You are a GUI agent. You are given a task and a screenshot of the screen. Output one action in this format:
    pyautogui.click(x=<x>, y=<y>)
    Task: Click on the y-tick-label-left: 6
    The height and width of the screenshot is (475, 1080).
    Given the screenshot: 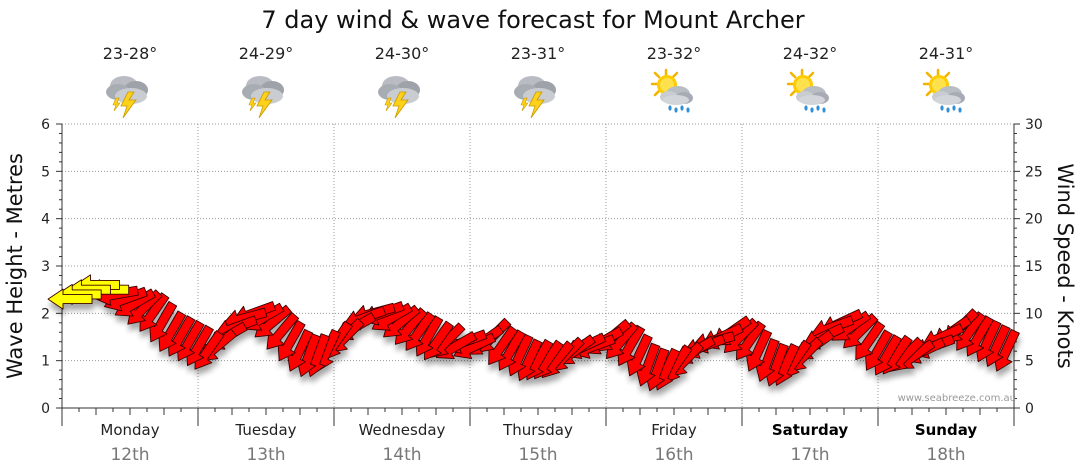 What is the action you would take?
    pyautogui.click(x=45, y=125)
    